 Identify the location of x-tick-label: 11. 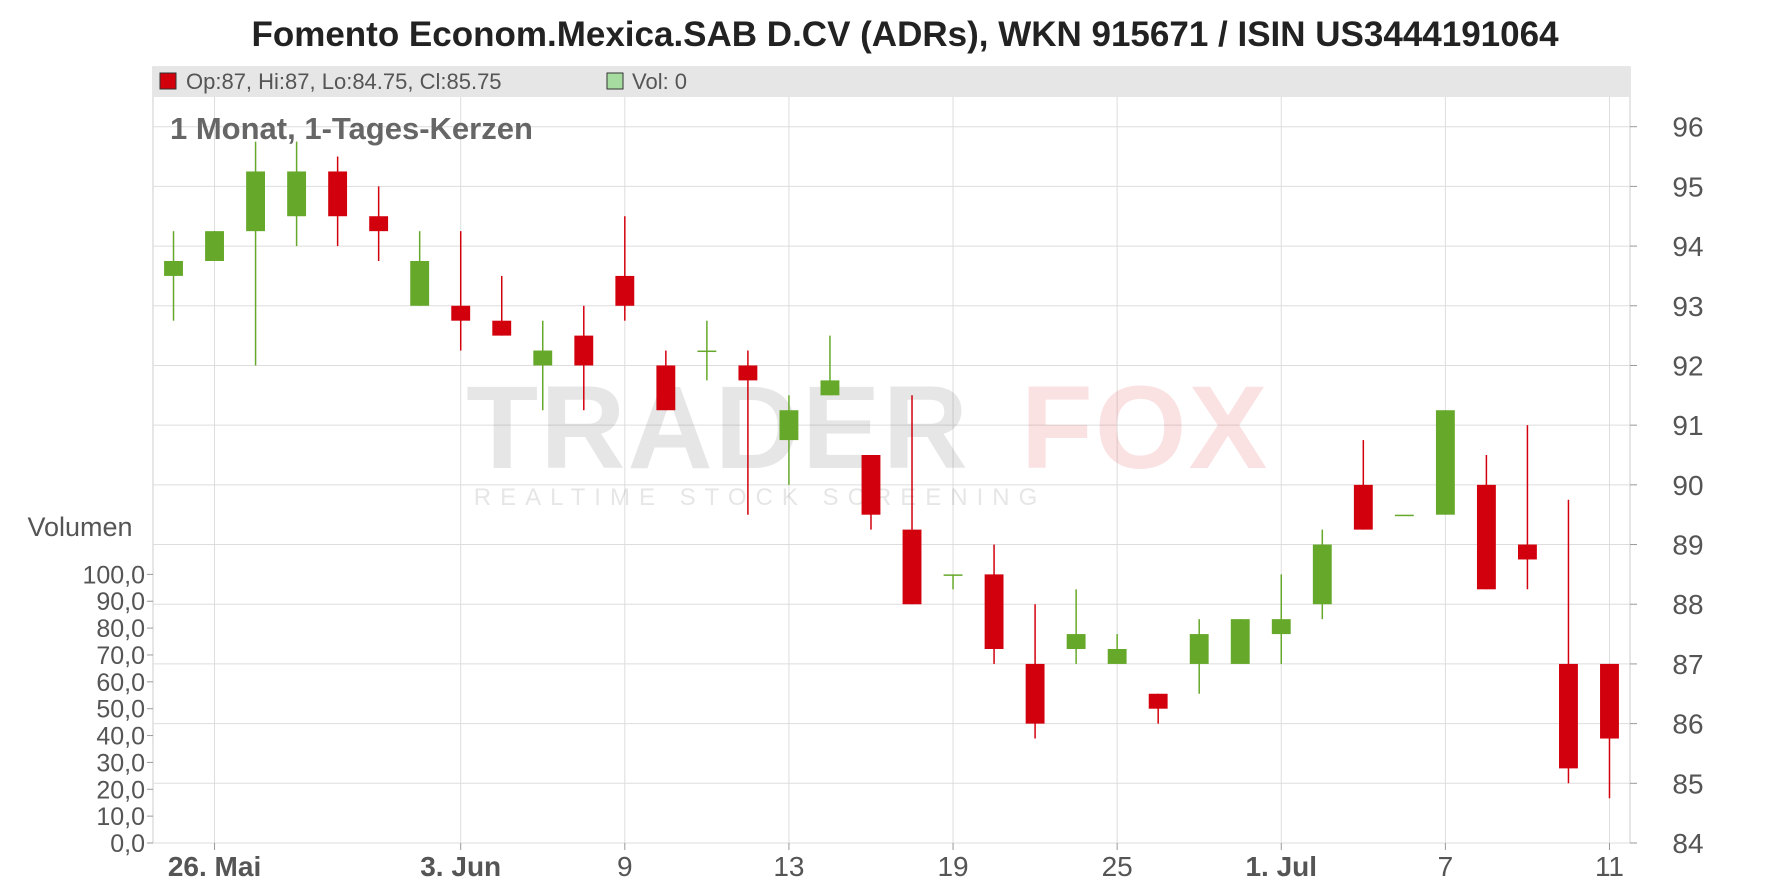
(1609, 866).